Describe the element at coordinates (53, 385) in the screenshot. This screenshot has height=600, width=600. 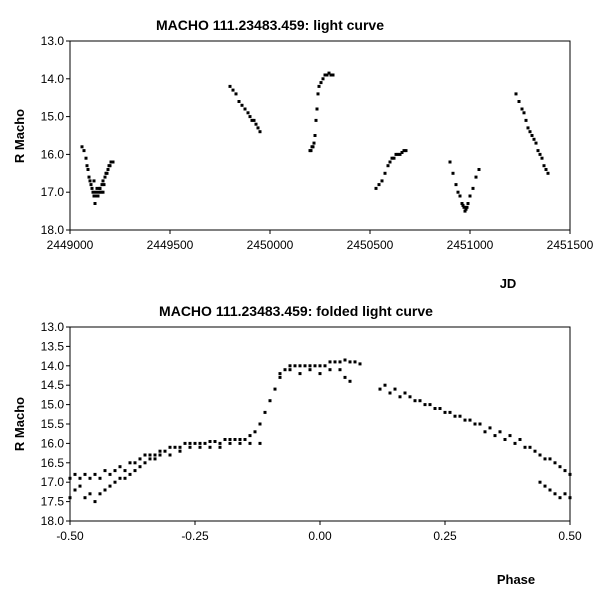
I see `y-tick-label: 14.5` at that location.